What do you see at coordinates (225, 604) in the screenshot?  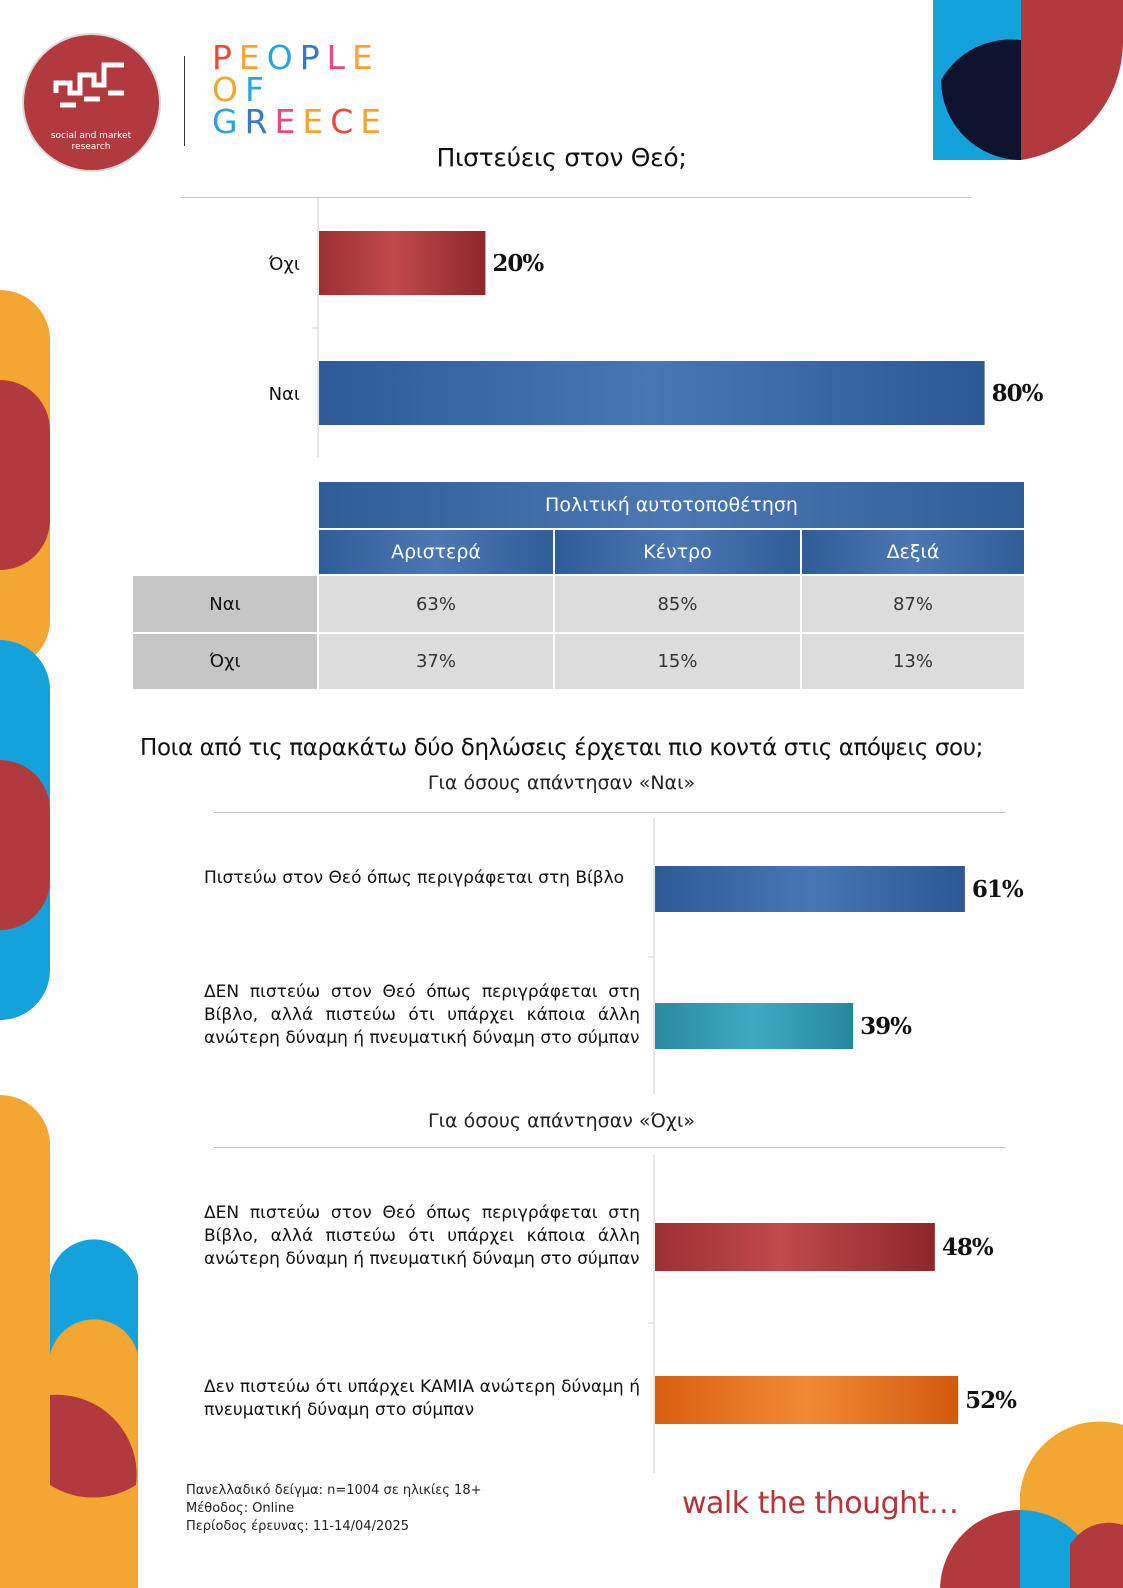 I see `row-label: Ναι` at bounding box center [225, 604].